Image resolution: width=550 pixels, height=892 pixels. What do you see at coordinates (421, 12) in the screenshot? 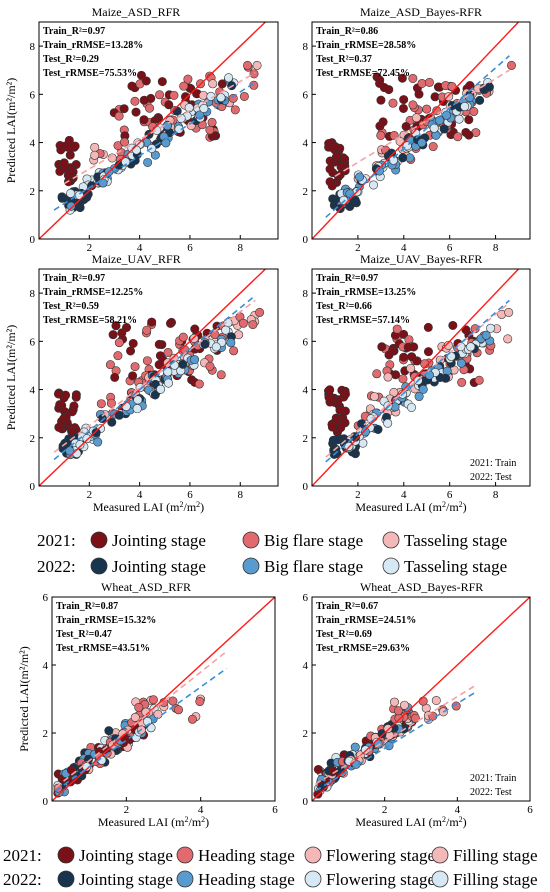
I see `chart-title: Maize_ASD_Bayes-RFR` at bounding box center [421, 12].